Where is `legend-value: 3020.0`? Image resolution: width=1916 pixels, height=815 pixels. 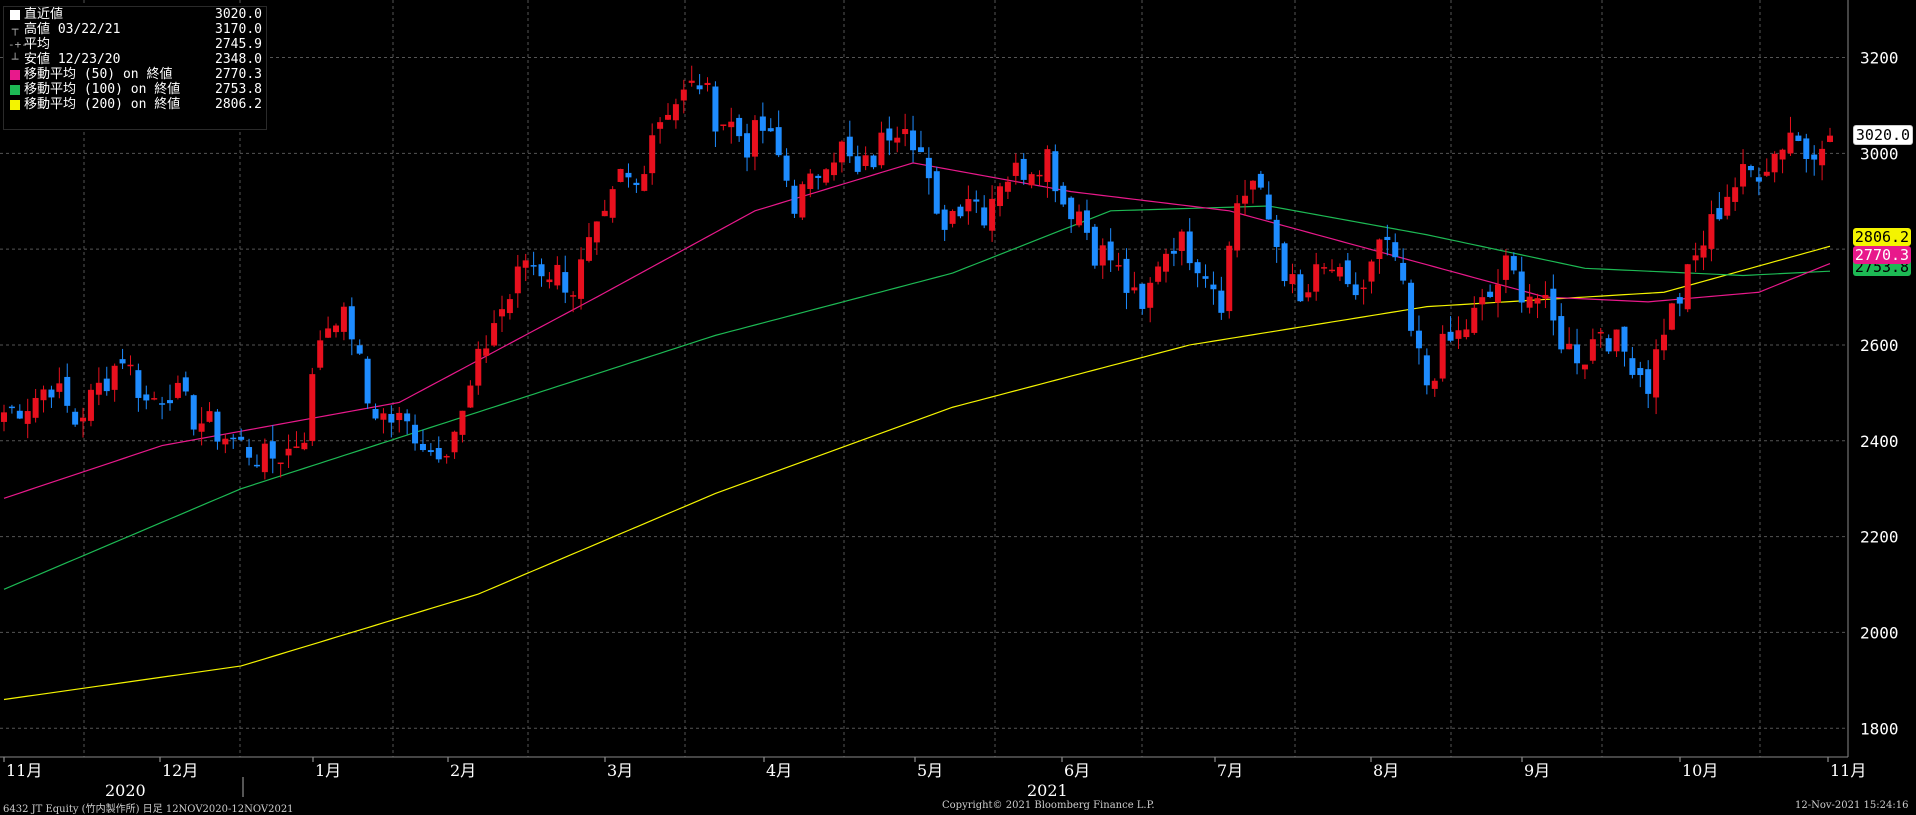 legend-value: 3020.0 is located at coordinates (238, 14).